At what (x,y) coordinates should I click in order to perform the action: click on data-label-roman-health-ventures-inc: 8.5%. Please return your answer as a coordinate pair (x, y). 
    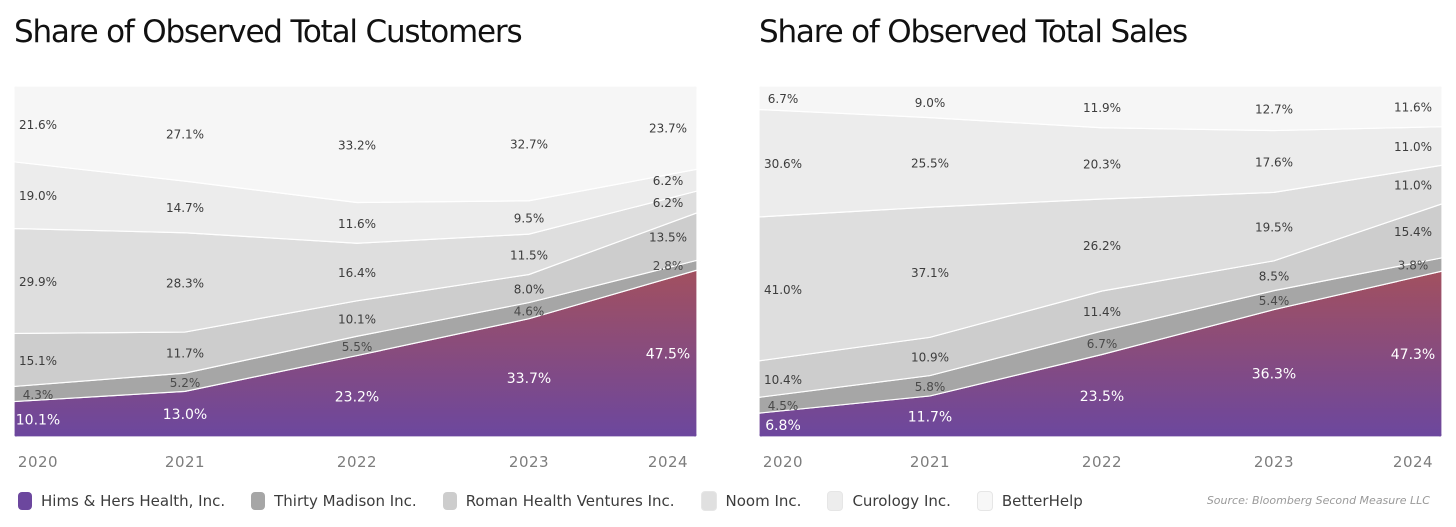
    Looking at the image, I should click on (1274, 277).